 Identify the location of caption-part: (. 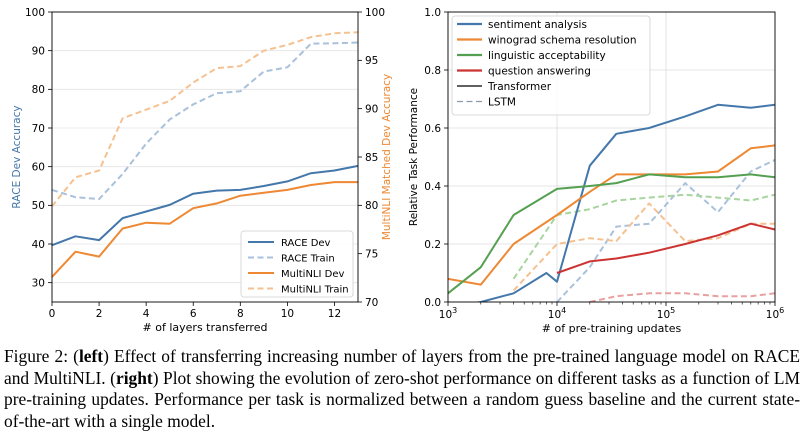
(76, 356).